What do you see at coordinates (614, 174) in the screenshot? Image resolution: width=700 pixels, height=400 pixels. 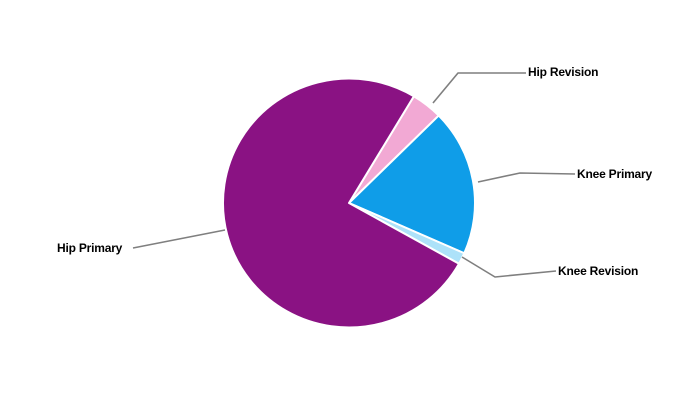 I see `slice-label-knee-primary: Knee Primary` at bounding box center [614, 174].